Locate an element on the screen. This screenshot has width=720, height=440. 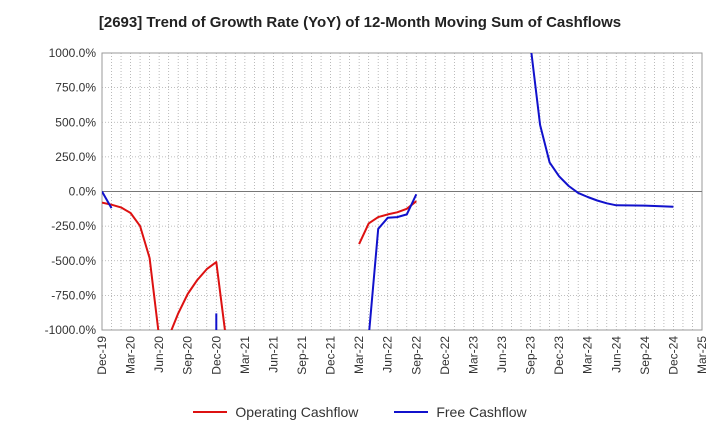
x-tick-label: Dec-22 is located at coordinates (445, 355).